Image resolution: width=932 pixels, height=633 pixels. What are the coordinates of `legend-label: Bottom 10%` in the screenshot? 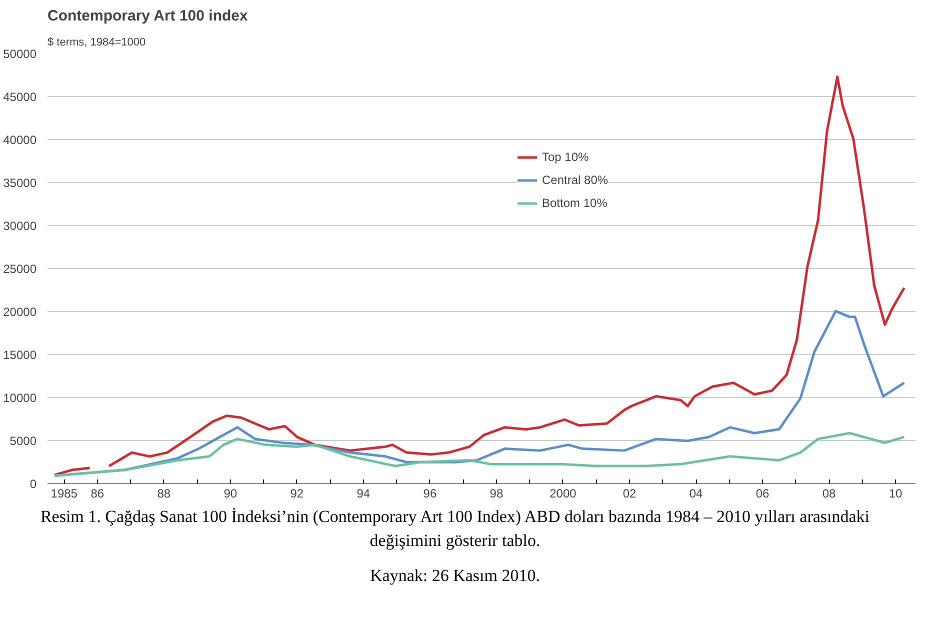 It's located at (575, 203).